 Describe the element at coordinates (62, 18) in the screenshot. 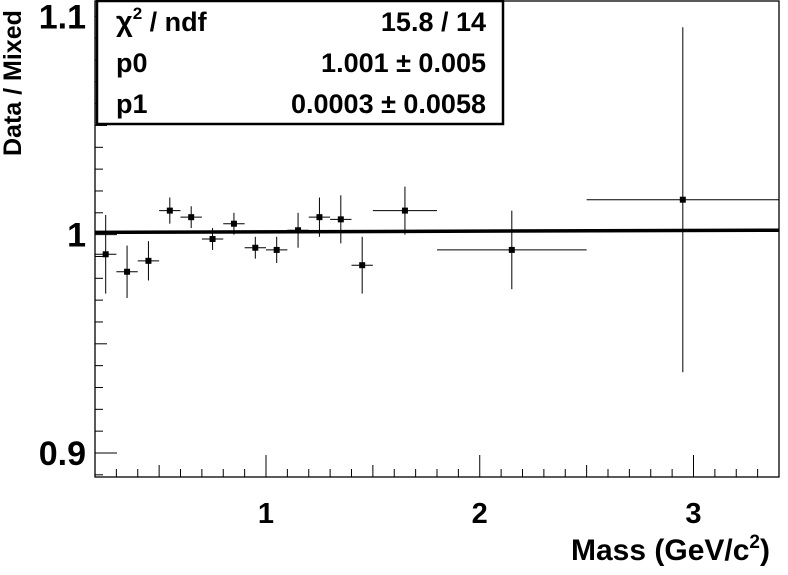

I see `y-tick-label: 1.1` at that location.